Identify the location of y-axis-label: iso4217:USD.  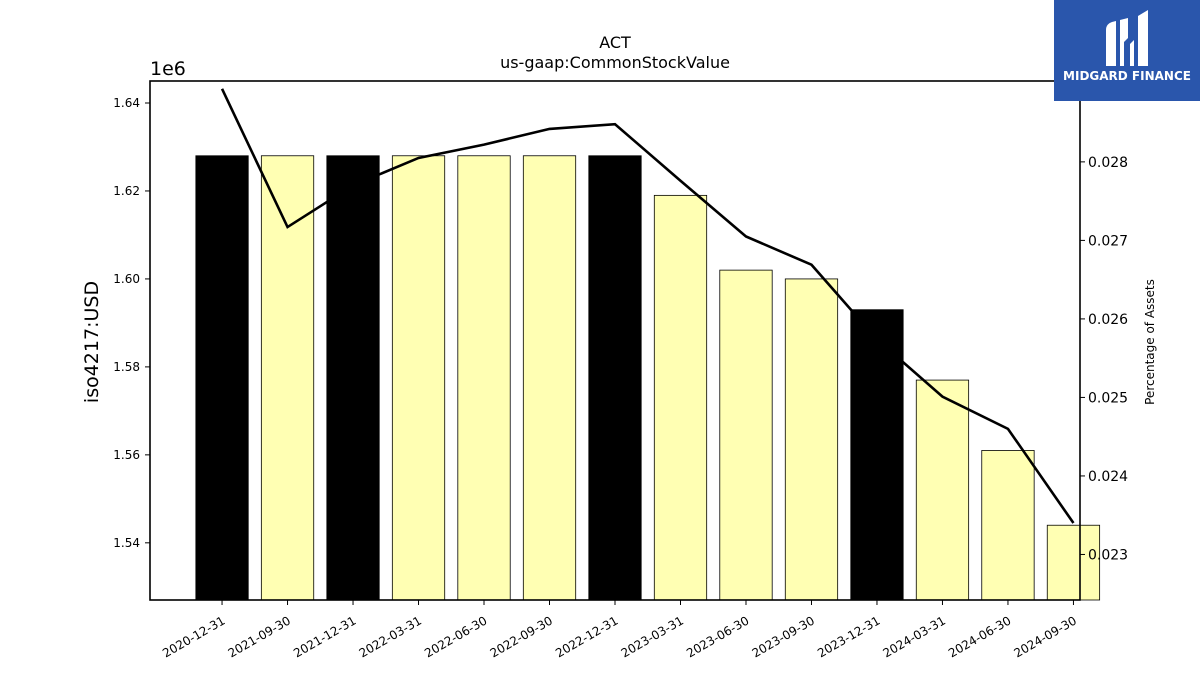
(92, 342).